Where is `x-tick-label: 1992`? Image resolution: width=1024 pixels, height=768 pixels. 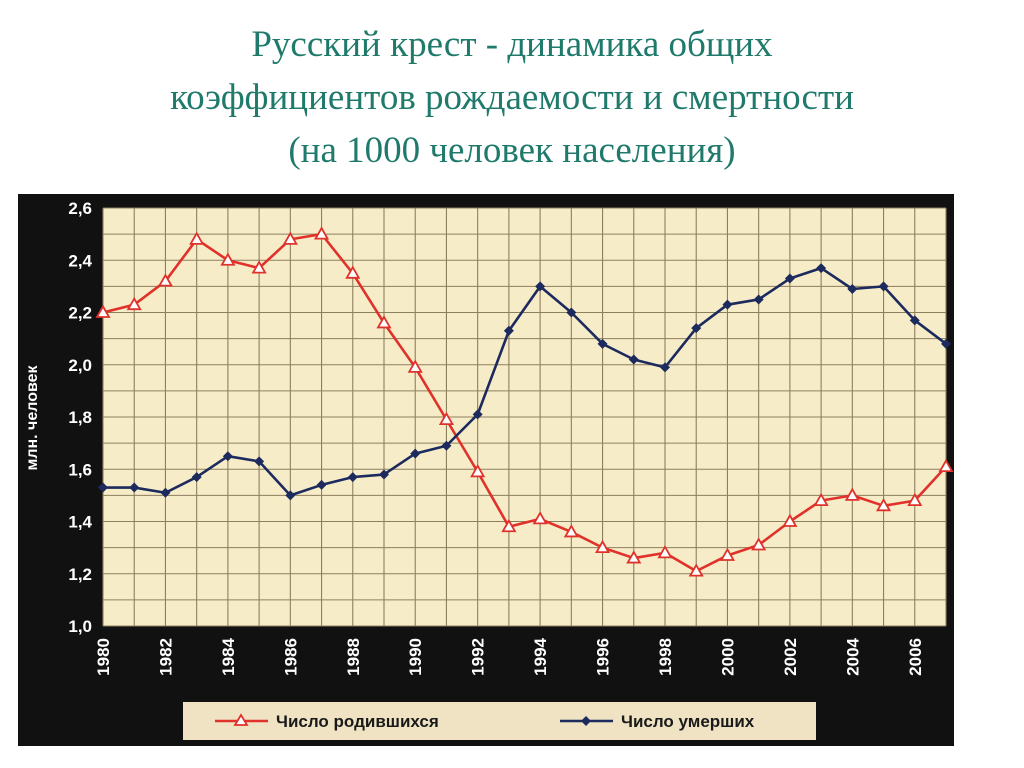 x-tick-label: 1992 is located at coordinates (478, 657).